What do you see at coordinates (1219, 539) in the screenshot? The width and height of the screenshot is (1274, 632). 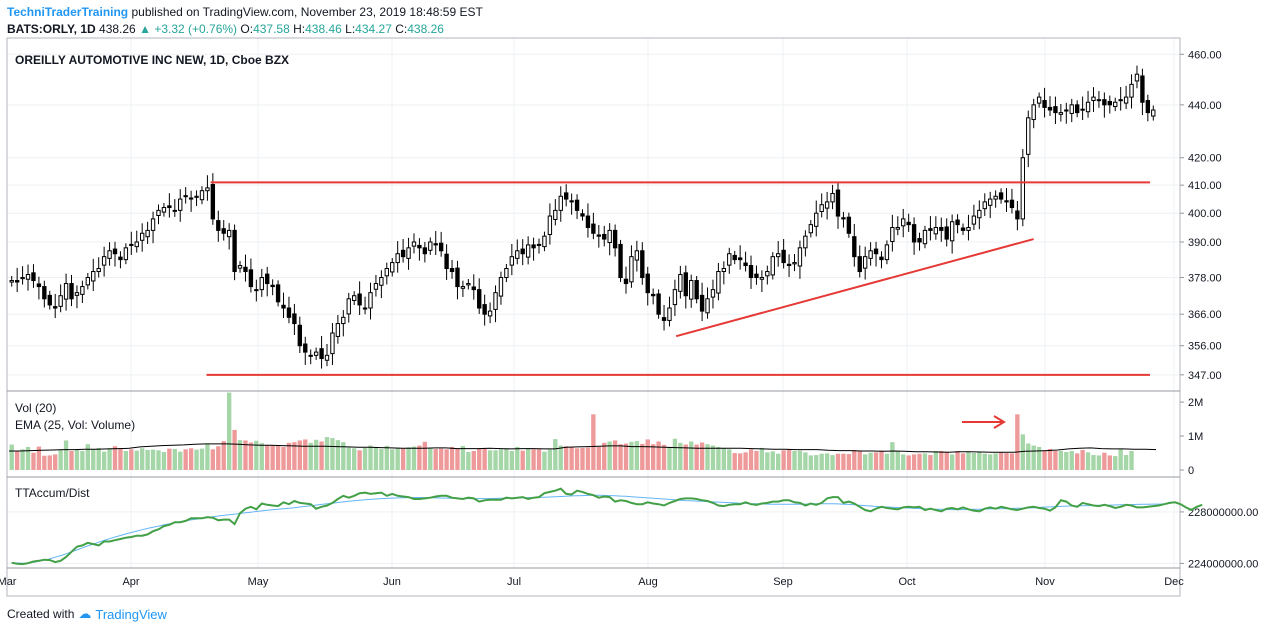 I see `accum-axis: 228000000.00 224000000.00` at bounding box center [1219, 539].